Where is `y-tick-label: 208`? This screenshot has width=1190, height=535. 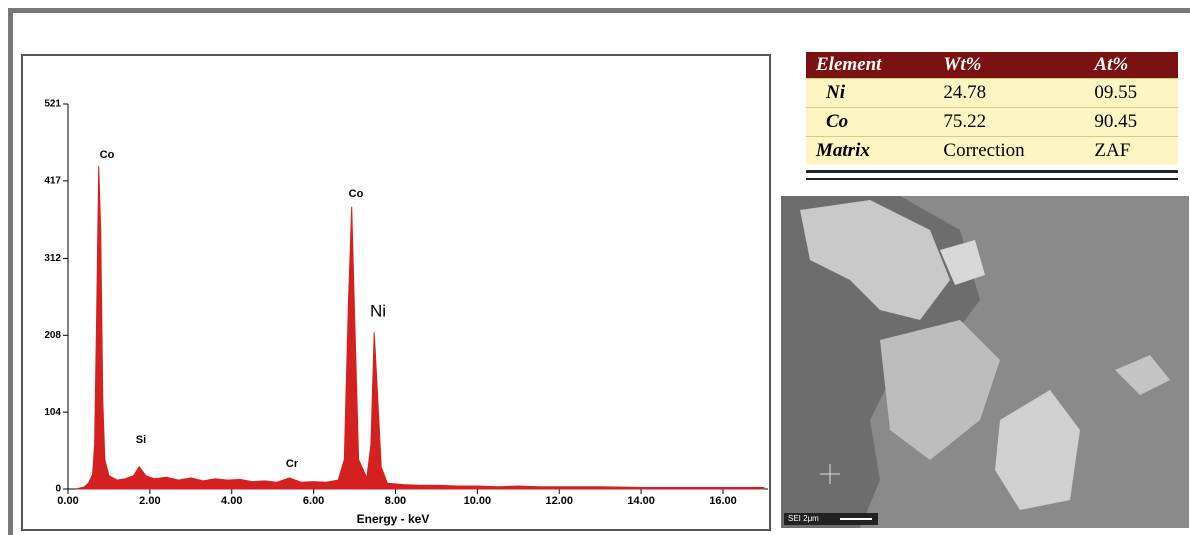 y-tick-label: 208 is located at coordinates (52, 335).